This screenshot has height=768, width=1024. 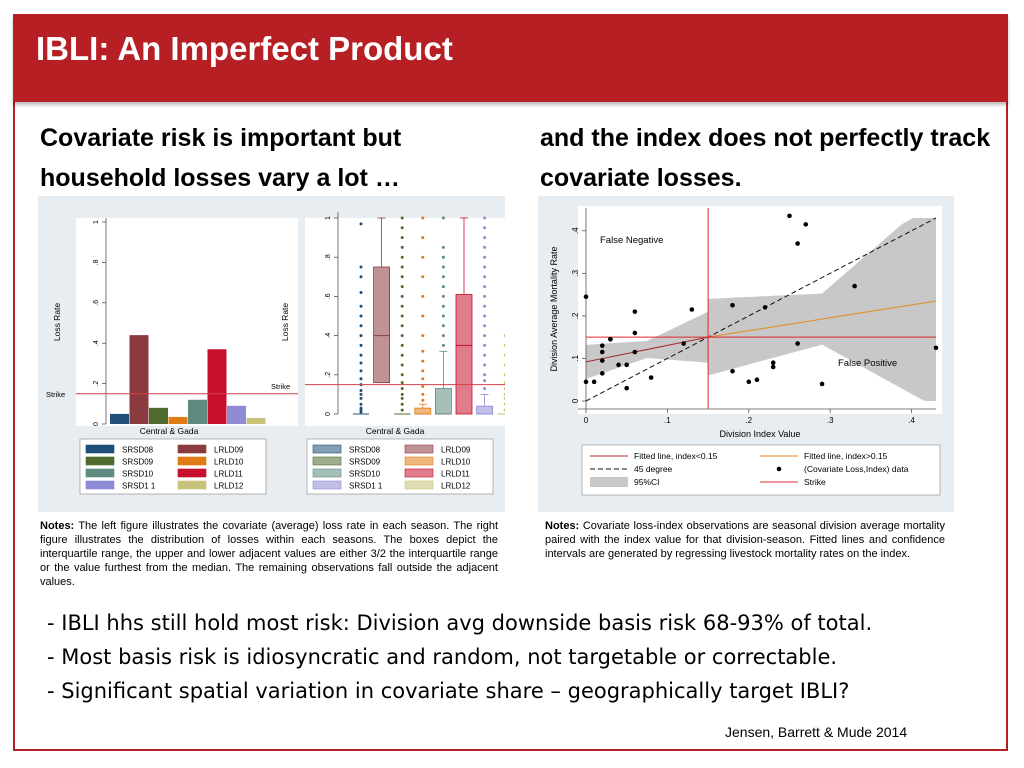 I want to click on bar-legend-label: LRLD09, so click(x=229, y=450).